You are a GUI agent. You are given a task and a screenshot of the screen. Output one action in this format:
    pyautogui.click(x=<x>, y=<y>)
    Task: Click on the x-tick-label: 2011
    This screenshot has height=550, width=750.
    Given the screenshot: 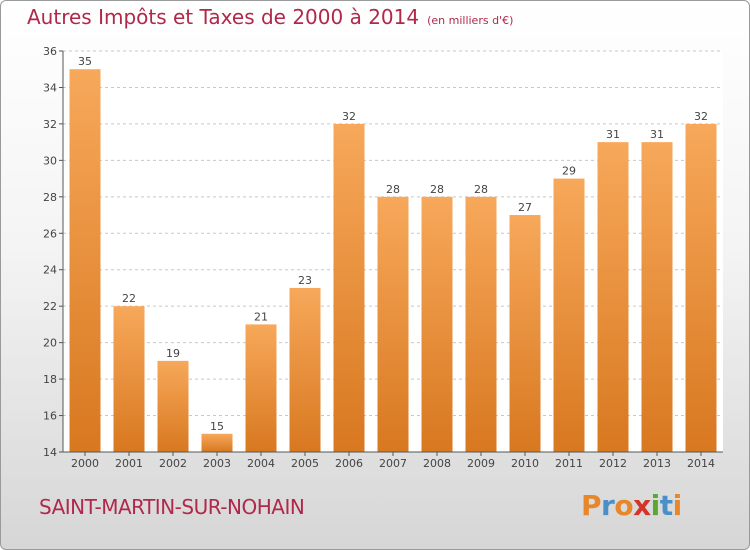 What is the action you would take?
    pyautogui.click(x=569, y=463)
    